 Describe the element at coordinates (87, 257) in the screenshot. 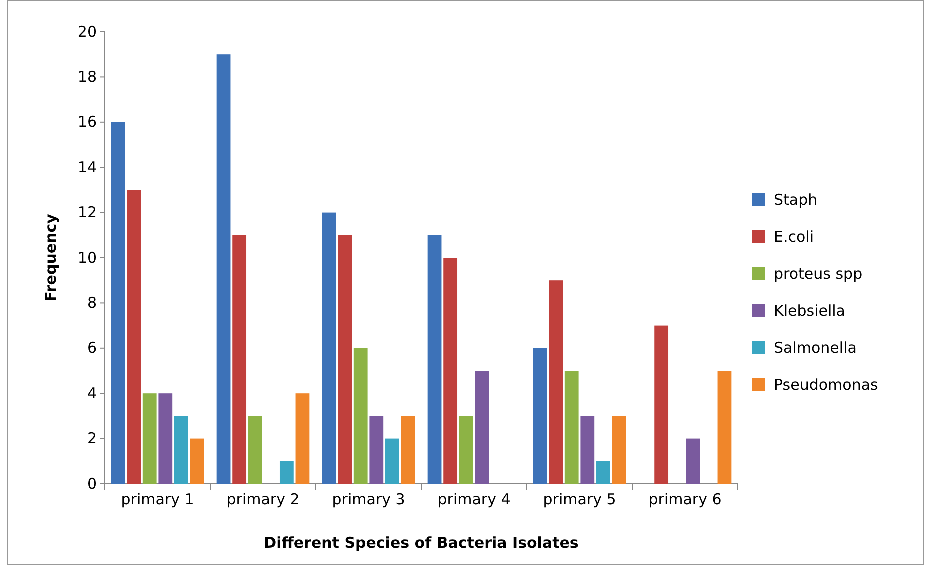

I see `y-tick-label: 10` at that location.